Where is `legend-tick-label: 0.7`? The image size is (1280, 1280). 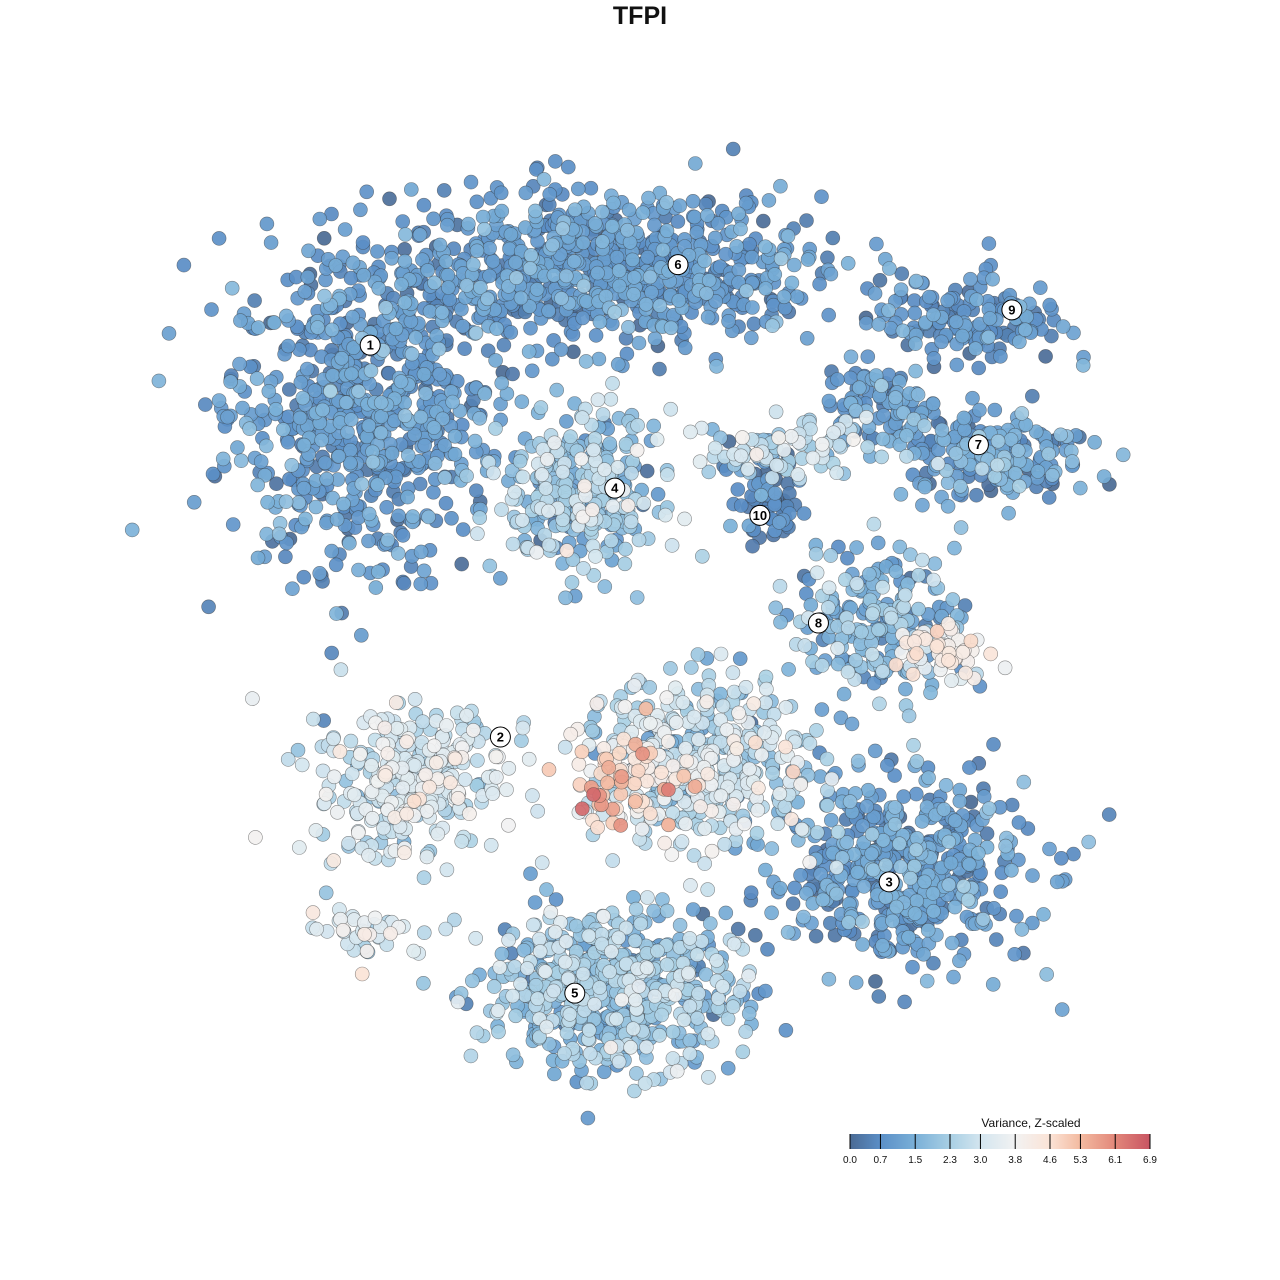 legend-tick-label: 0.7 is located at coordinates (880, 1160).